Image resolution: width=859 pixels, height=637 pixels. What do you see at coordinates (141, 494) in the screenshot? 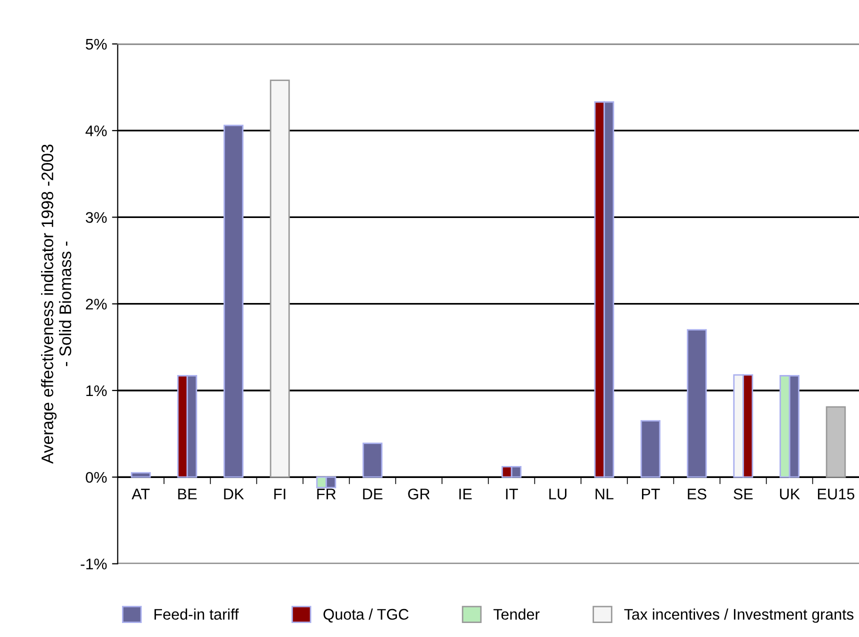
I see `x-tick-label: AT` at bounding box center [141, 494].